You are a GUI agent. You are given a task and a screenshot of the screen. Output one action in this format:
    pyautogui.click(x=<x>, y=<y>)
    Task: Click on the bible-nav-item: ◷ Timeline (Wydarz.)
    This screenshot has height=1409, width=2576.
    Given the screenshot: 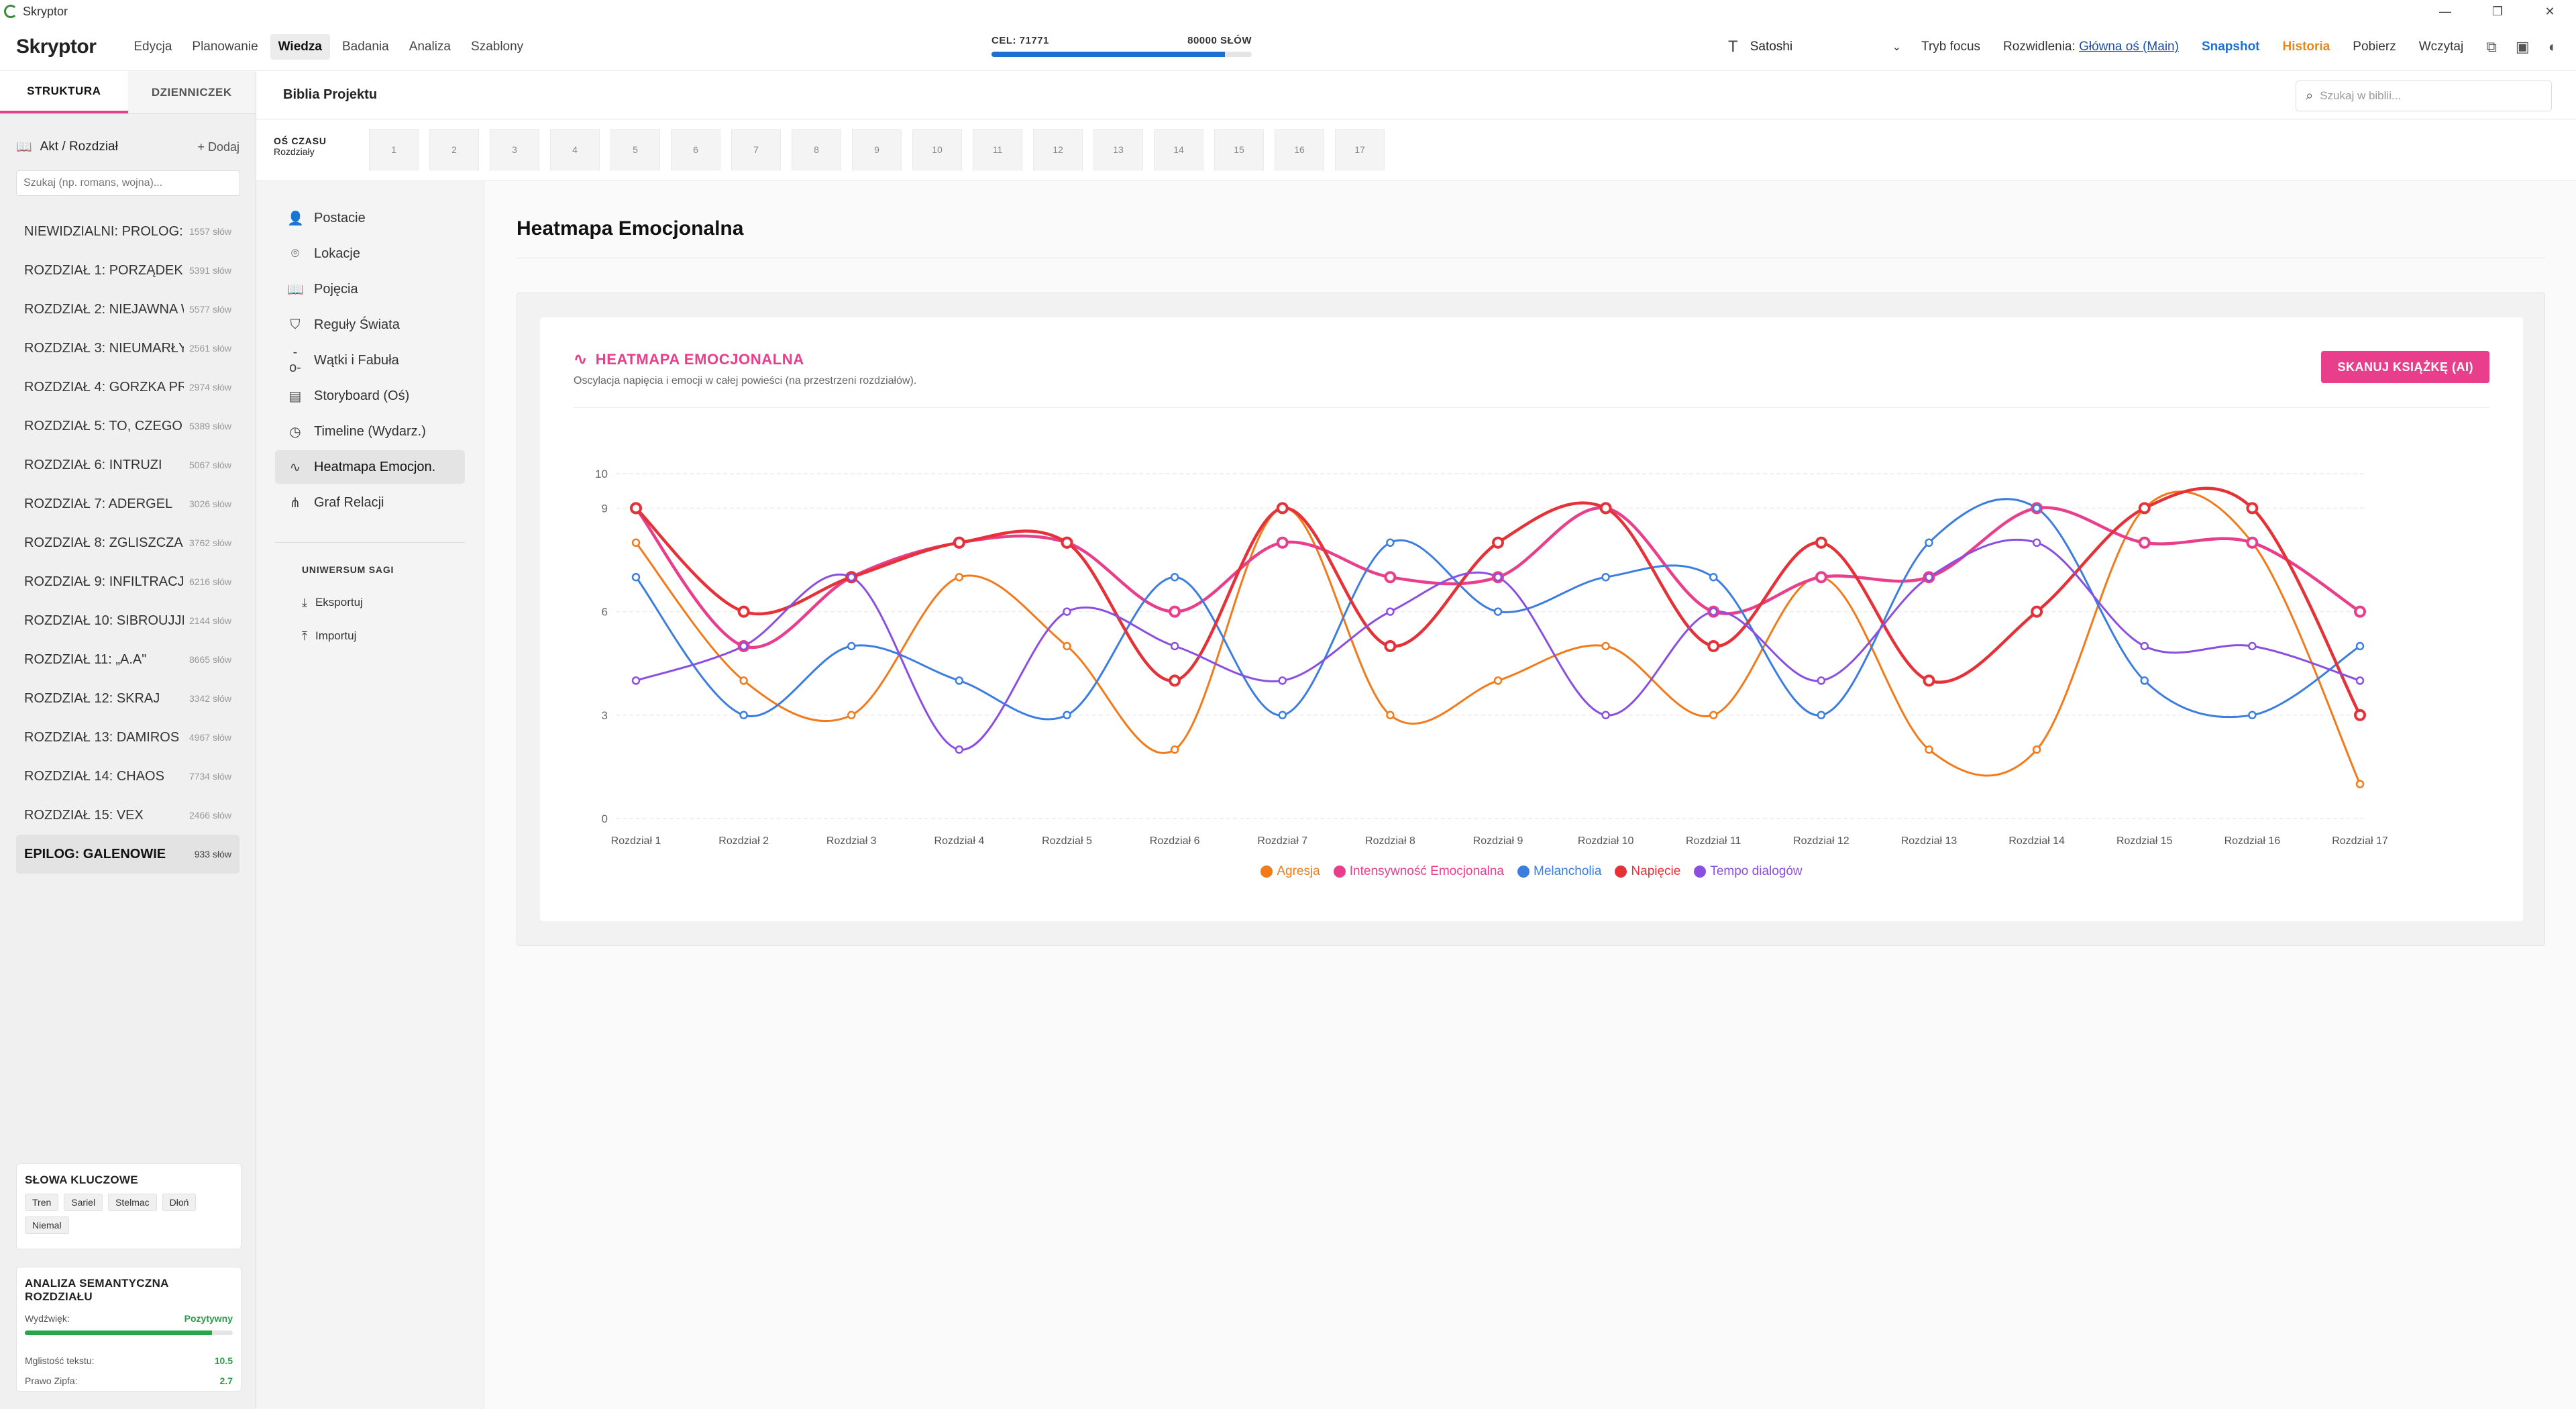 What is the action you would take?
    pyautogui.click(x=370, y=431)
    